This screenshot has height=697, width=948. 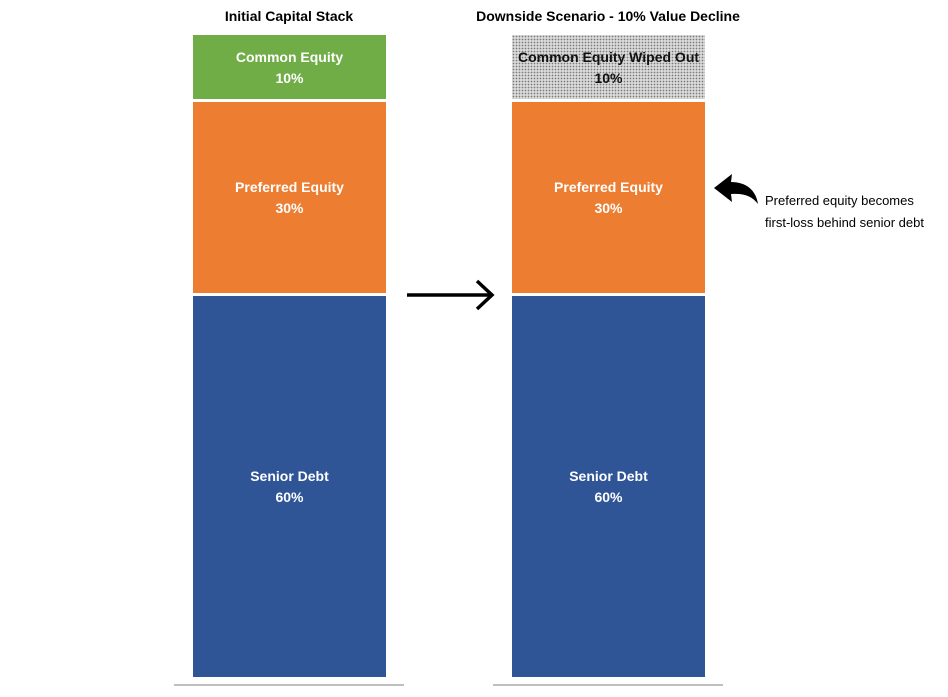 I want to click on chart-title-initial: Initial Capital Stack, so click(x=289, y=16).